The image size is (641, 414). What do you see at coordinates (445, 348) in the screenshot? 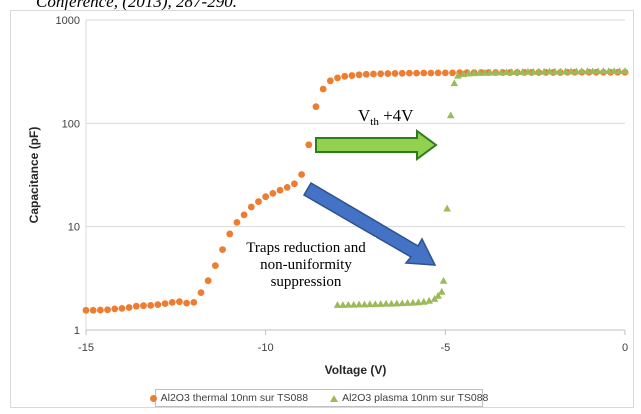
I see `x-tick-label: -5` at bounding box center [445, 348].